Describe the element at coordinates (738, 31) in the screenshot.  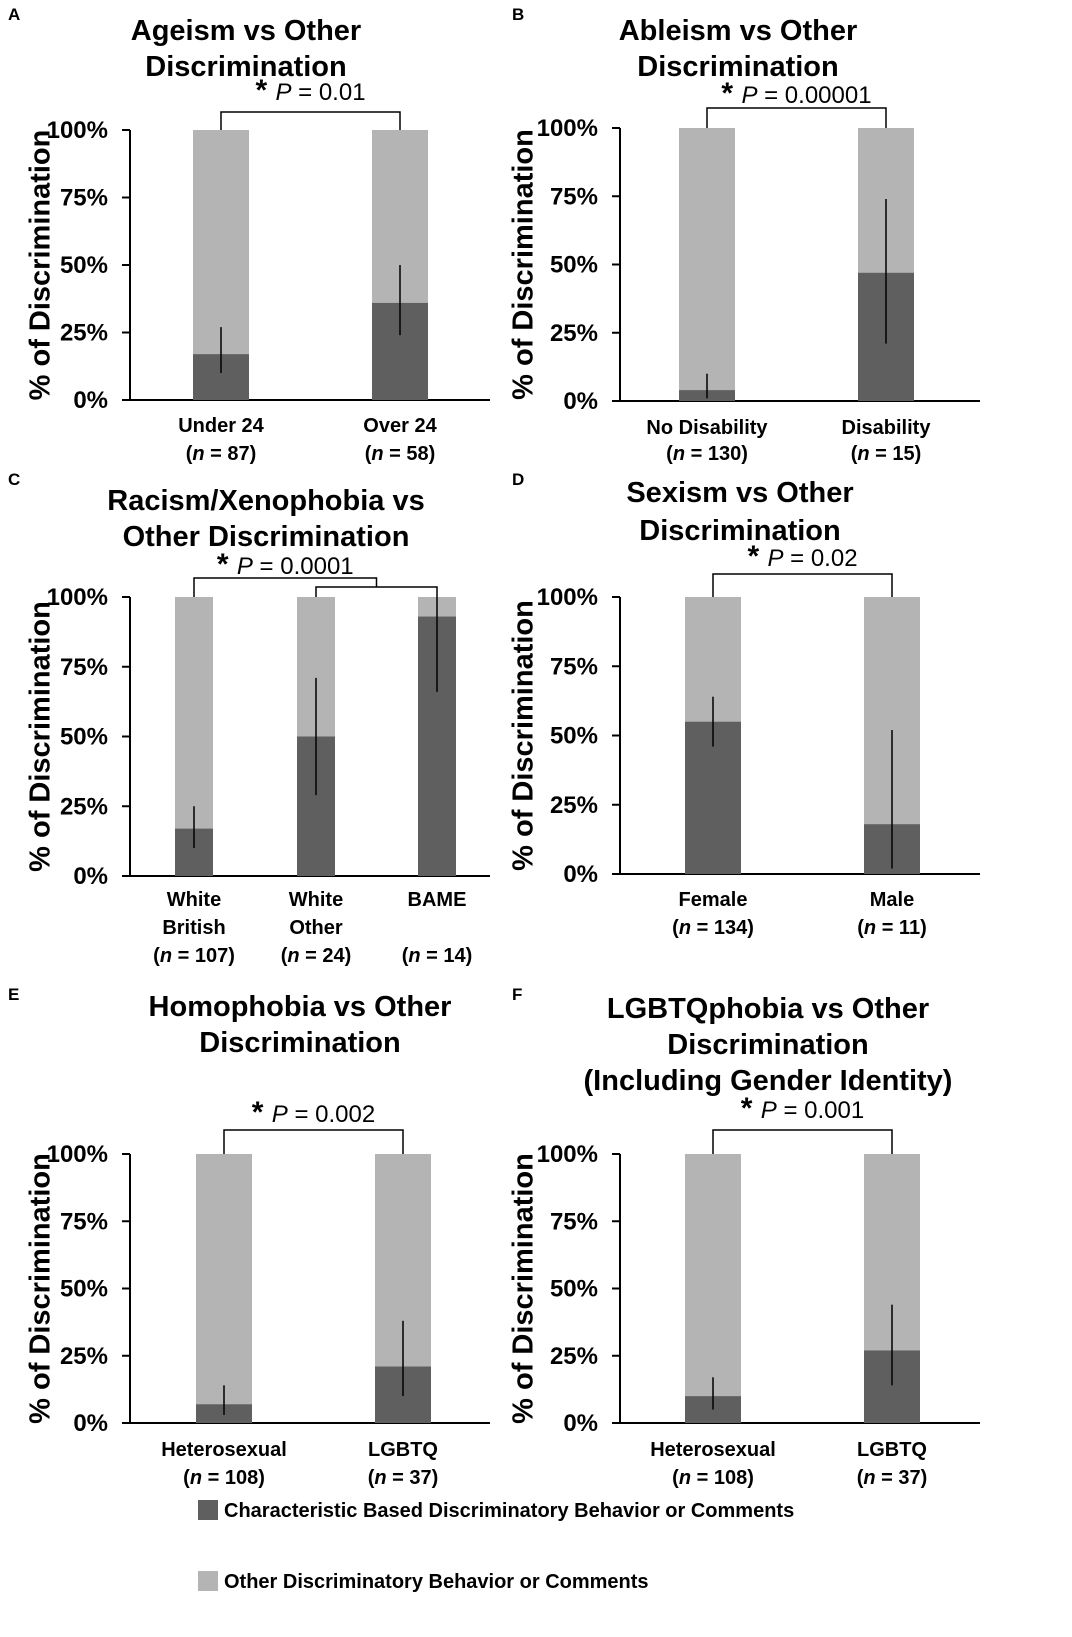
I see `chart-title-line: Ableism vs Other` at that location.